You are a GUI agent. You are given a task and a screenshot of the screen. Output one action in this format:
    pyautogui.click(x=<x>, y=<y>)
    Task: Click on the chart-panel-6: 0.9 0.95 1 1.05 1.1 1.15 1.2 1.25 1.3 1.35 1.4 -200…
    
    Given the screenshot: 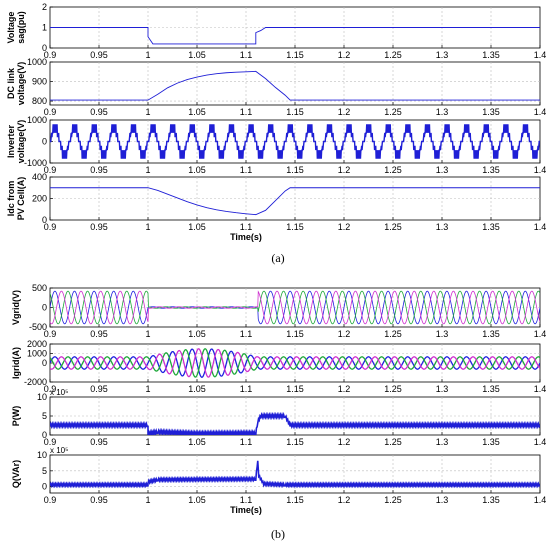 What is the action you would take?
    pyautogui.click(x=278, y=366)
    